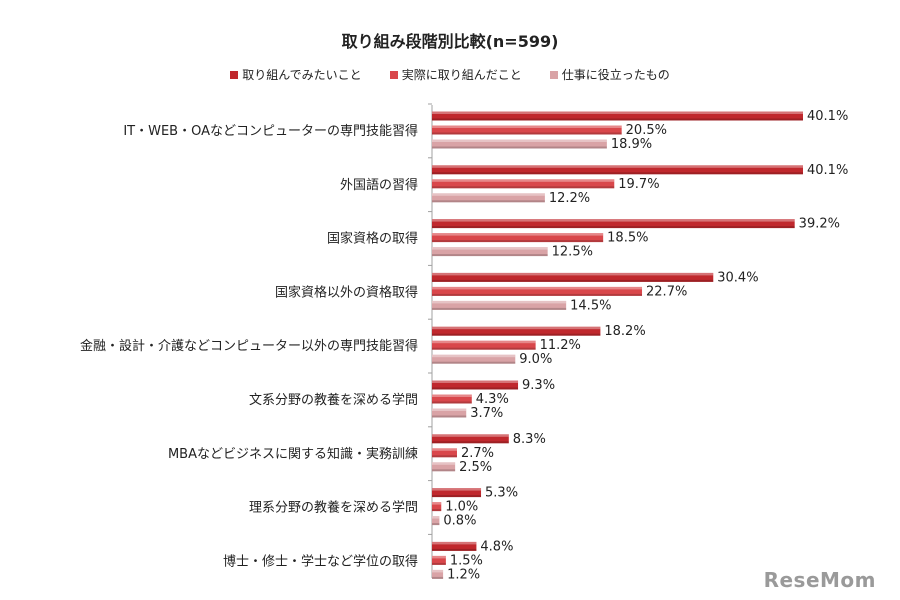 This screenshot has width=900, height=600. Describe the element at coordinates (477, 453) in the screenshot. I see `data-label: 2.7%` at that location.